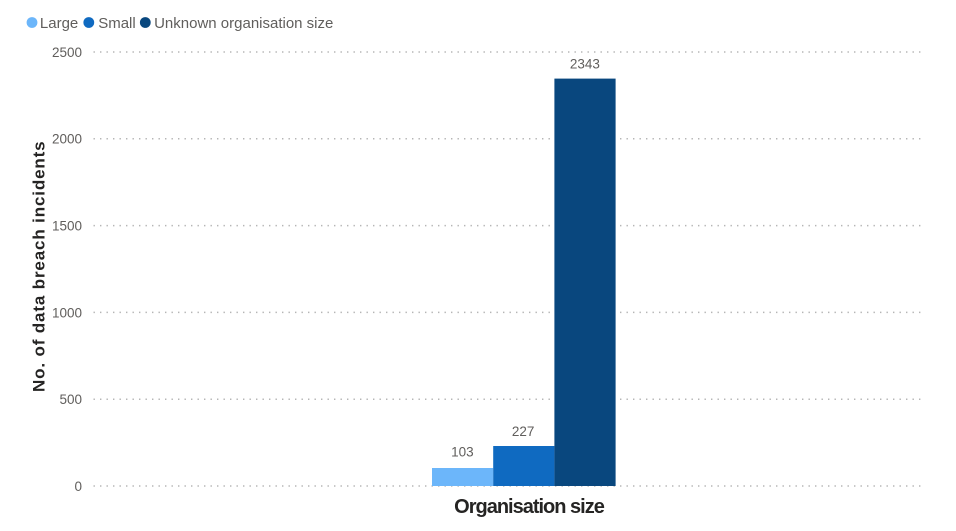  What do you see at coordinates (67, 52) in the screenshot?
I see `svg-text: 2500` at bounding box center [67, 52].